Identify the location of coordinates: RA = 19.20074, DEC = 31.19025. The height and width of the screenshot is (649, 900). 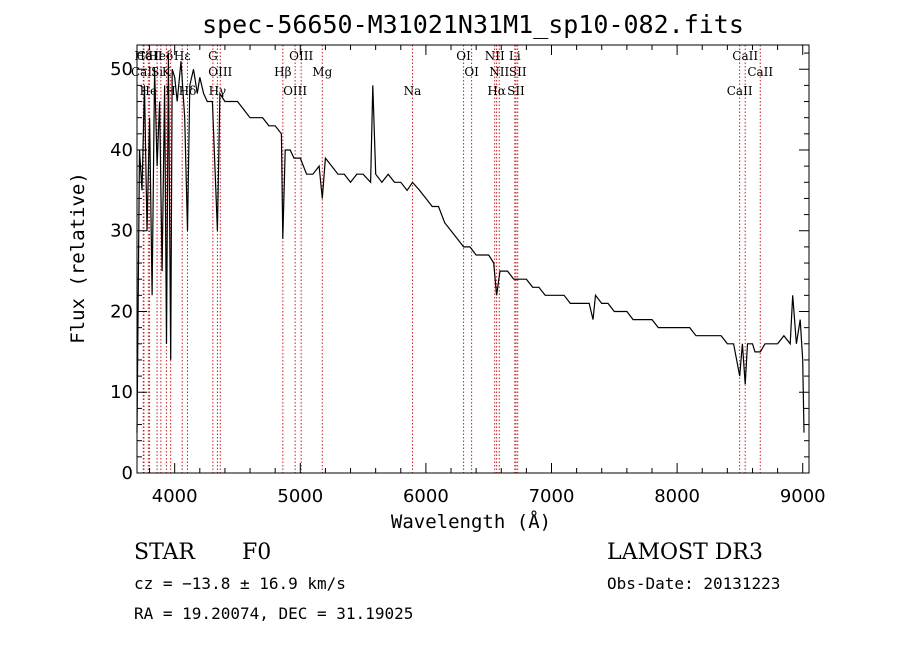
(274, 613).